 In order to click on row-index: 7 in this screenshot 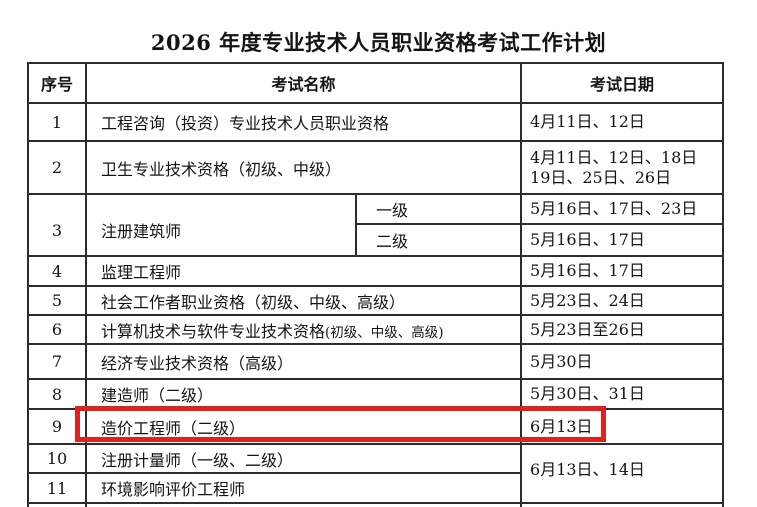, I will do `click(57, 361)`.